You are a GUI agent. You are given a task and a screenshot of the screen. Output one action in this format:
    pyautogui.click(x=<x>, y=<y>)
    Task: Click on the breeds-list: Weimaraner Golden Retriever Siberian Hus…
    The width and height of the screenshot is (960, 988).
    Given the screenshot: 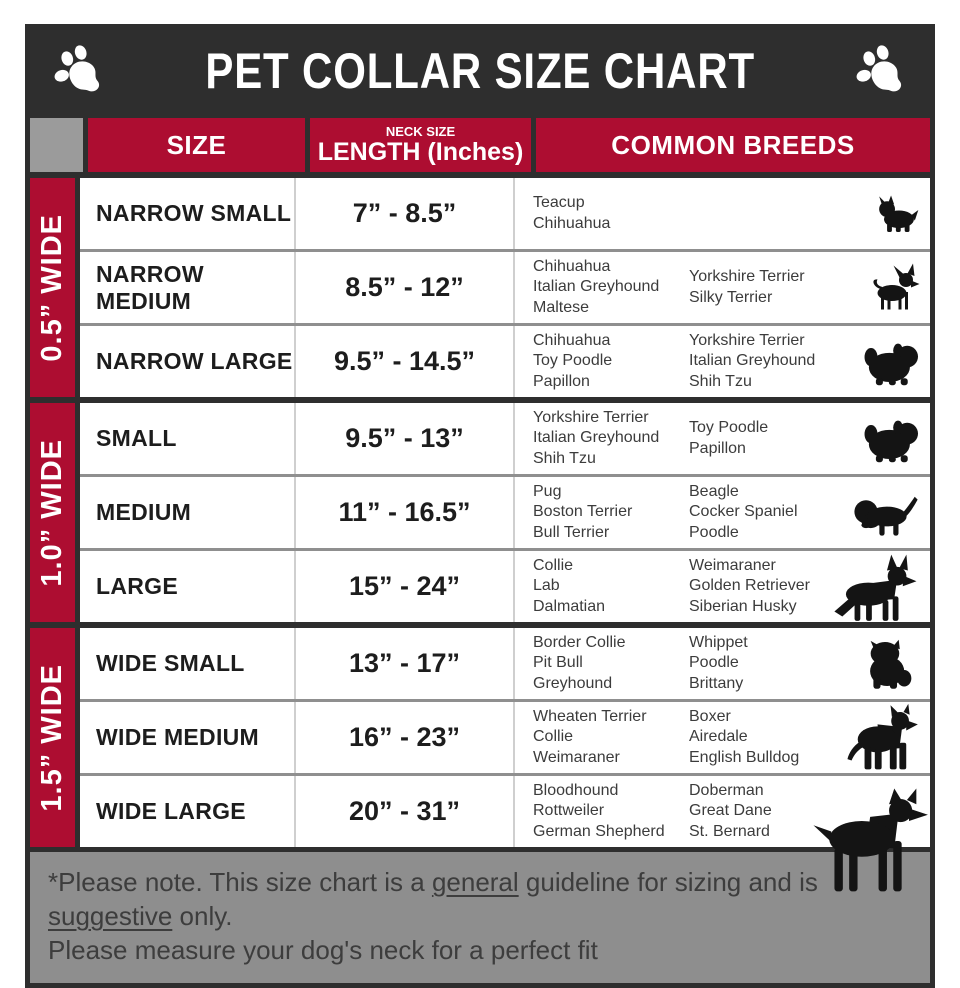 What is the action you would take?
    pyautogui.click(x=749, y=585)
    